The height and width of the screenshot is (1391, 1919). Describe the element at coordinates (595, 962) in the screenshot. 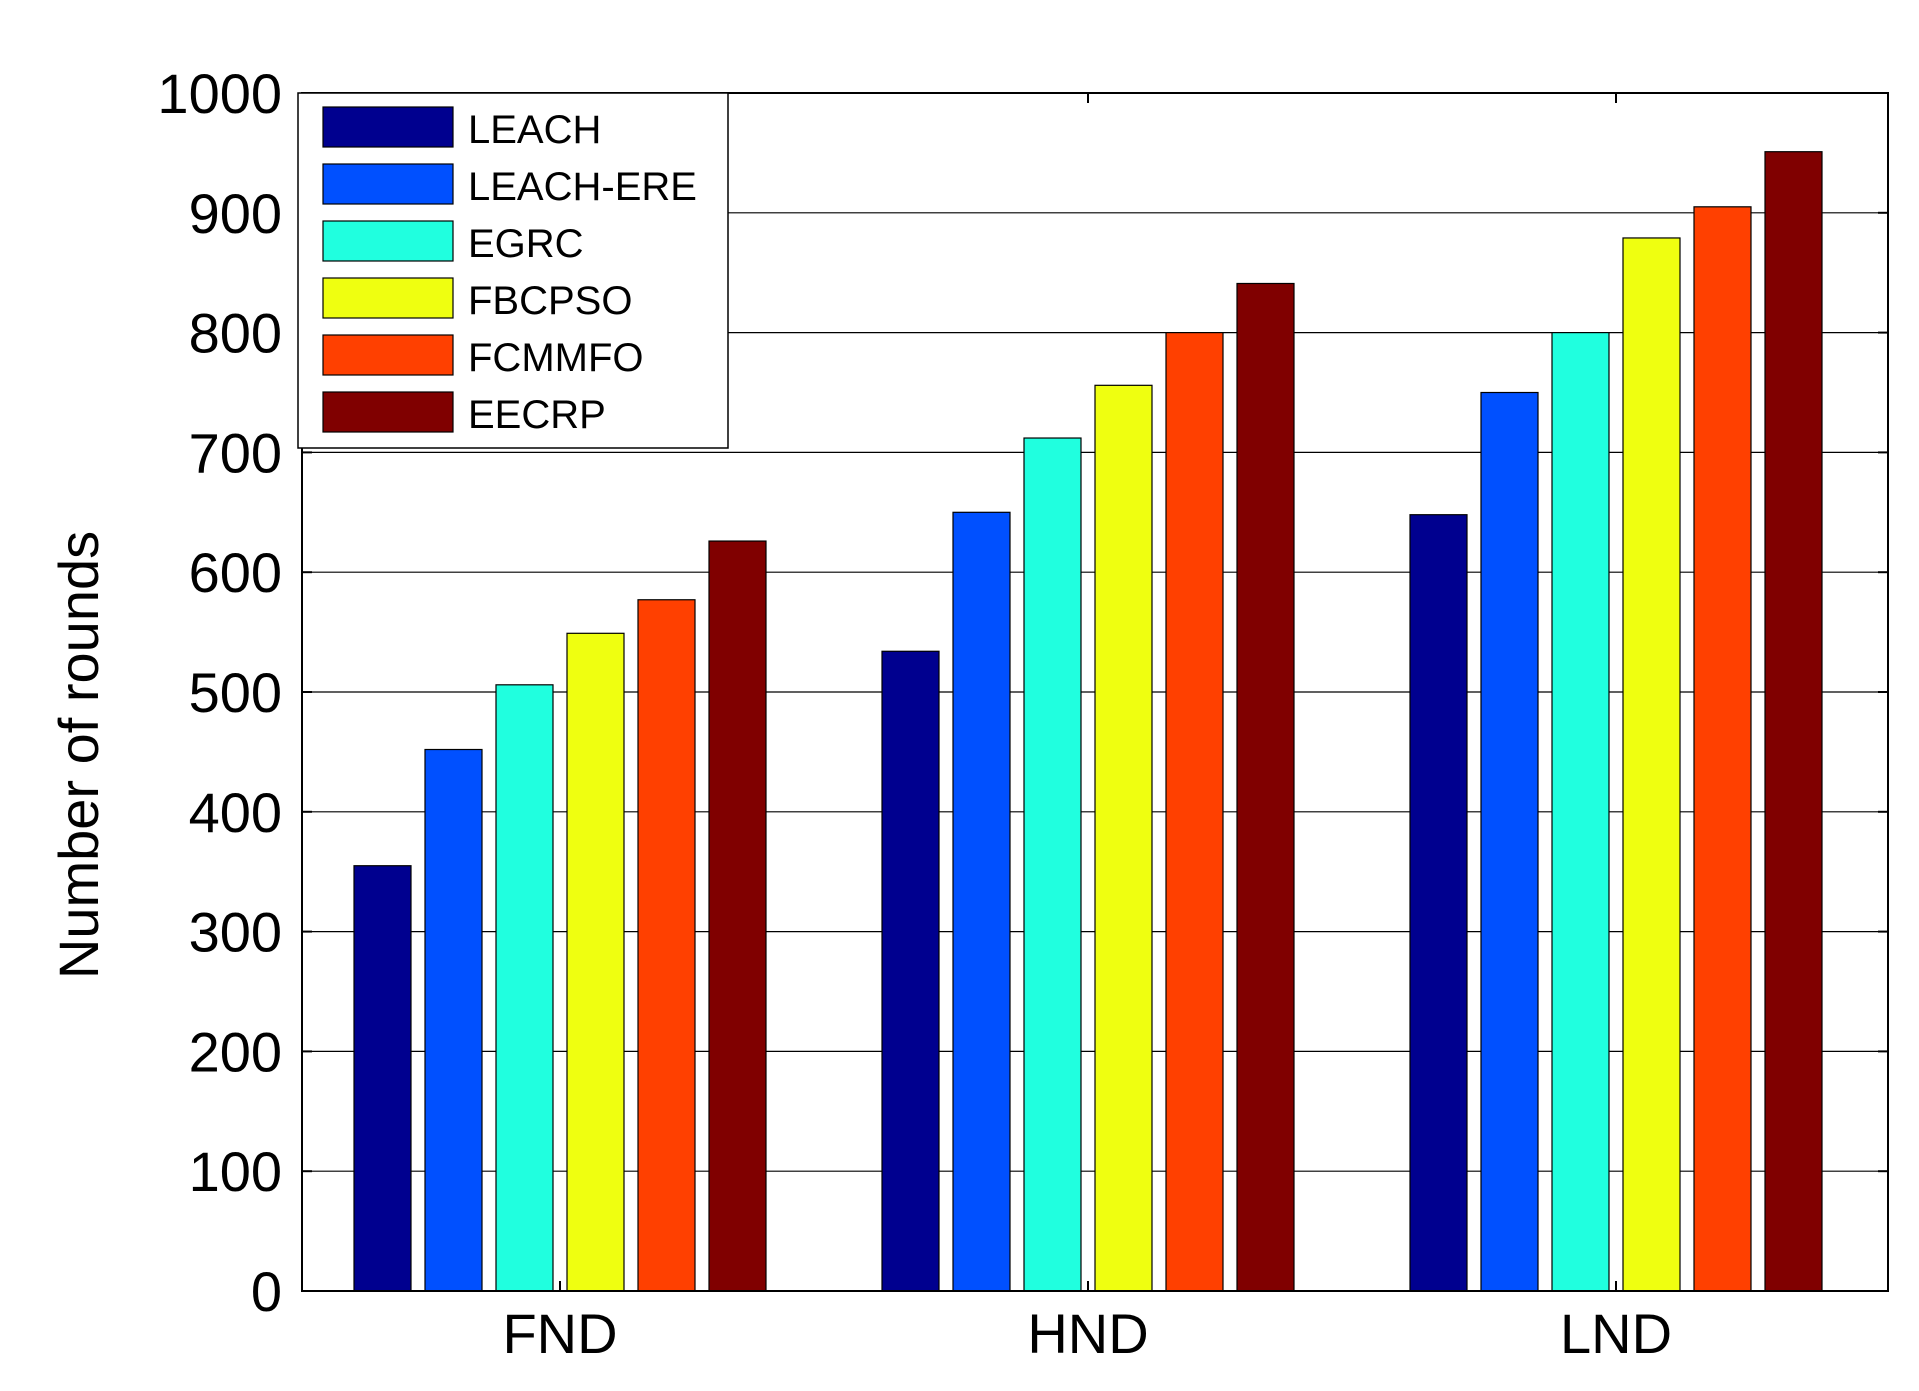

I see `bar-fbcpso-fnd` at that location.